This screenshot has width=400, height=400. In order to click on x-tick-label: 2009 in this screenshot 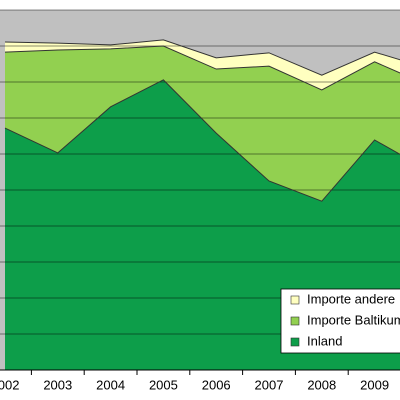, I will do `click(374, 384)`.